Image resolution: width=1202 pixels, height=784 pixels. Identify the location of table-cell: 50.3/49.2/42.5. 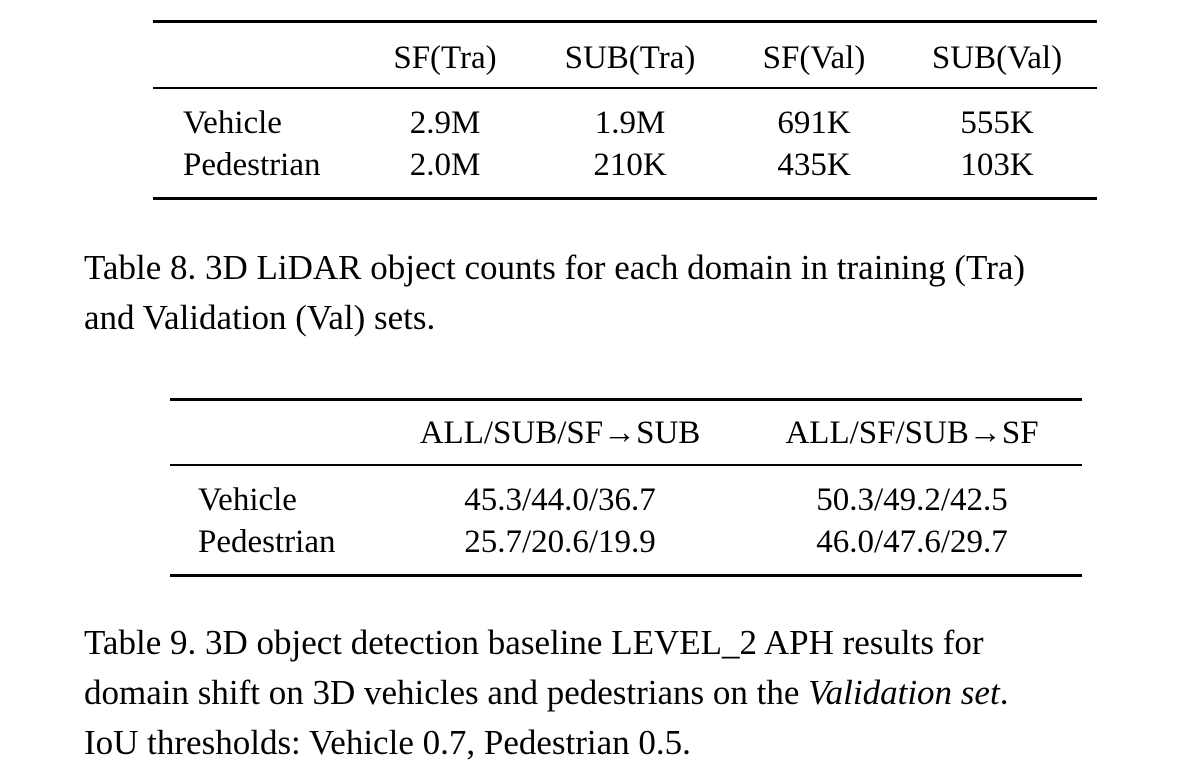
(912, 500).